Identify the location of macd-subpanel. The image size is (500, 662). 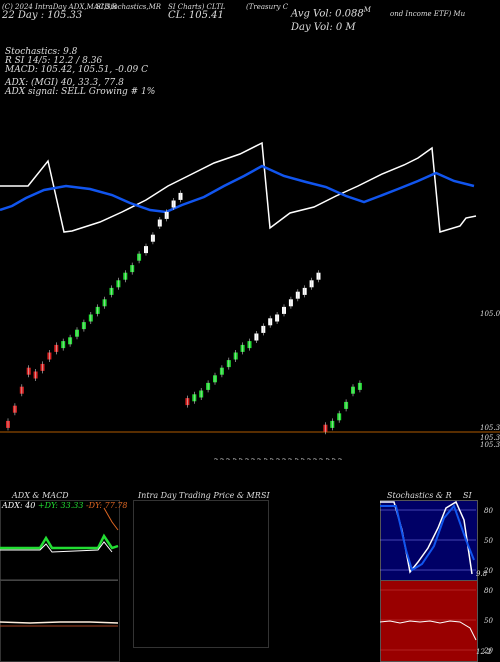
(59, 620).